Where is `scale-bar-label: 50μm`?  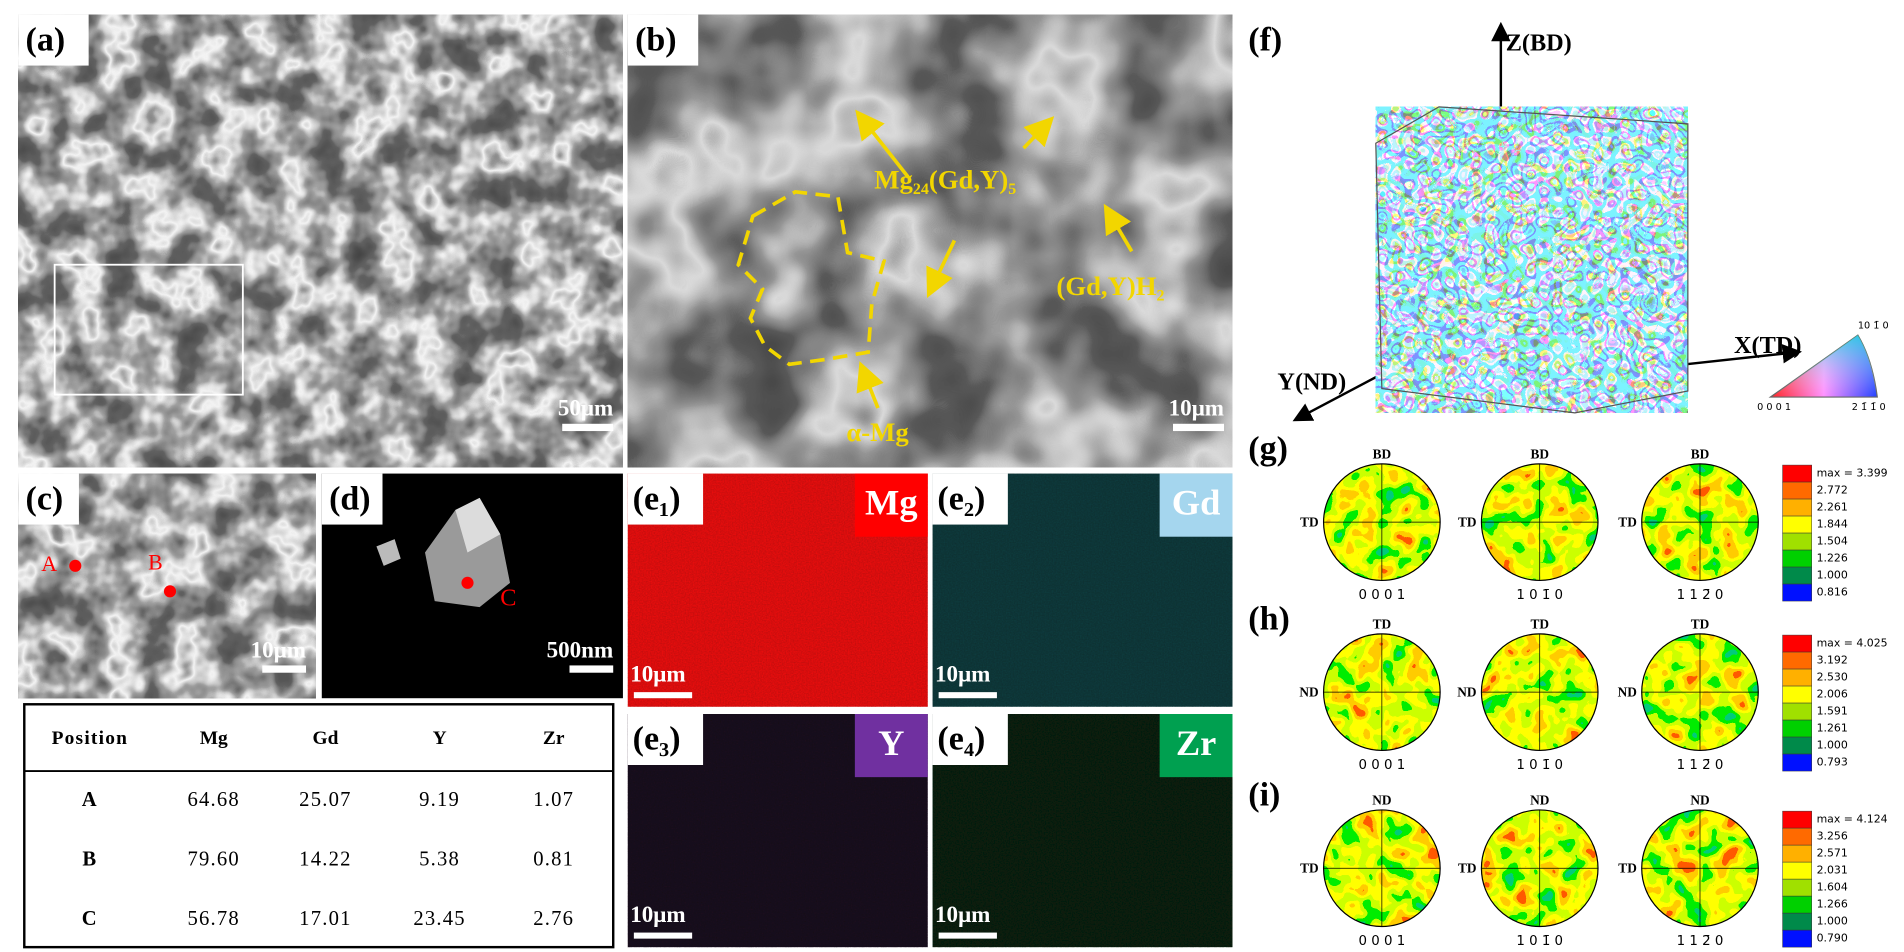 scale-bar-label: 50μm is located at coordinates (585, 408).